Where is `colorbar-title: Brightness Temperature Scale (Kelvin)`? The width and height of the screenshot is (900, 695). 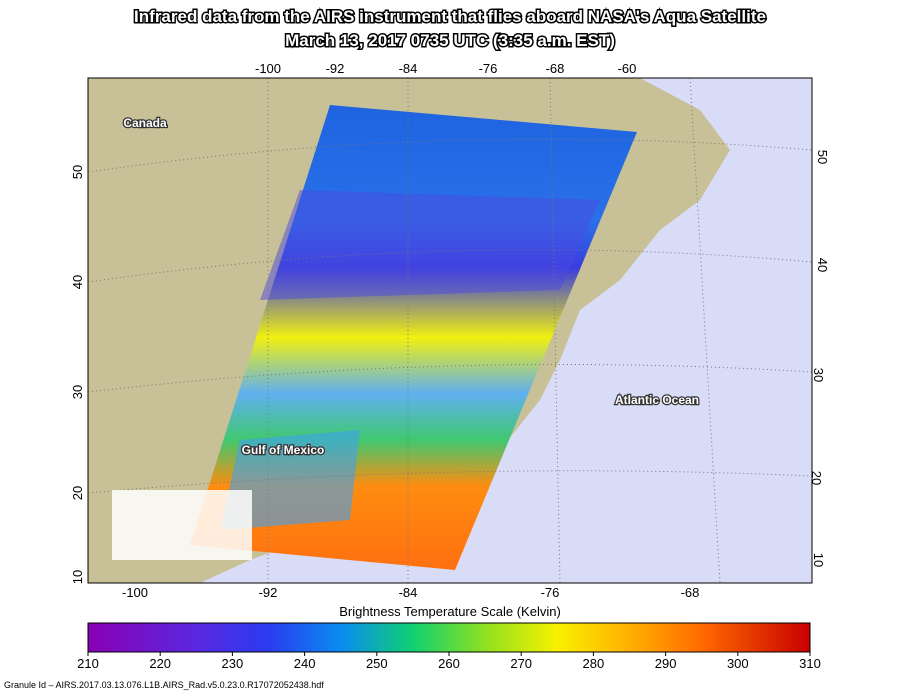 colorbar-title: Brightness Temperature Scale (Kelvin) is located at coordinates (450, 611).